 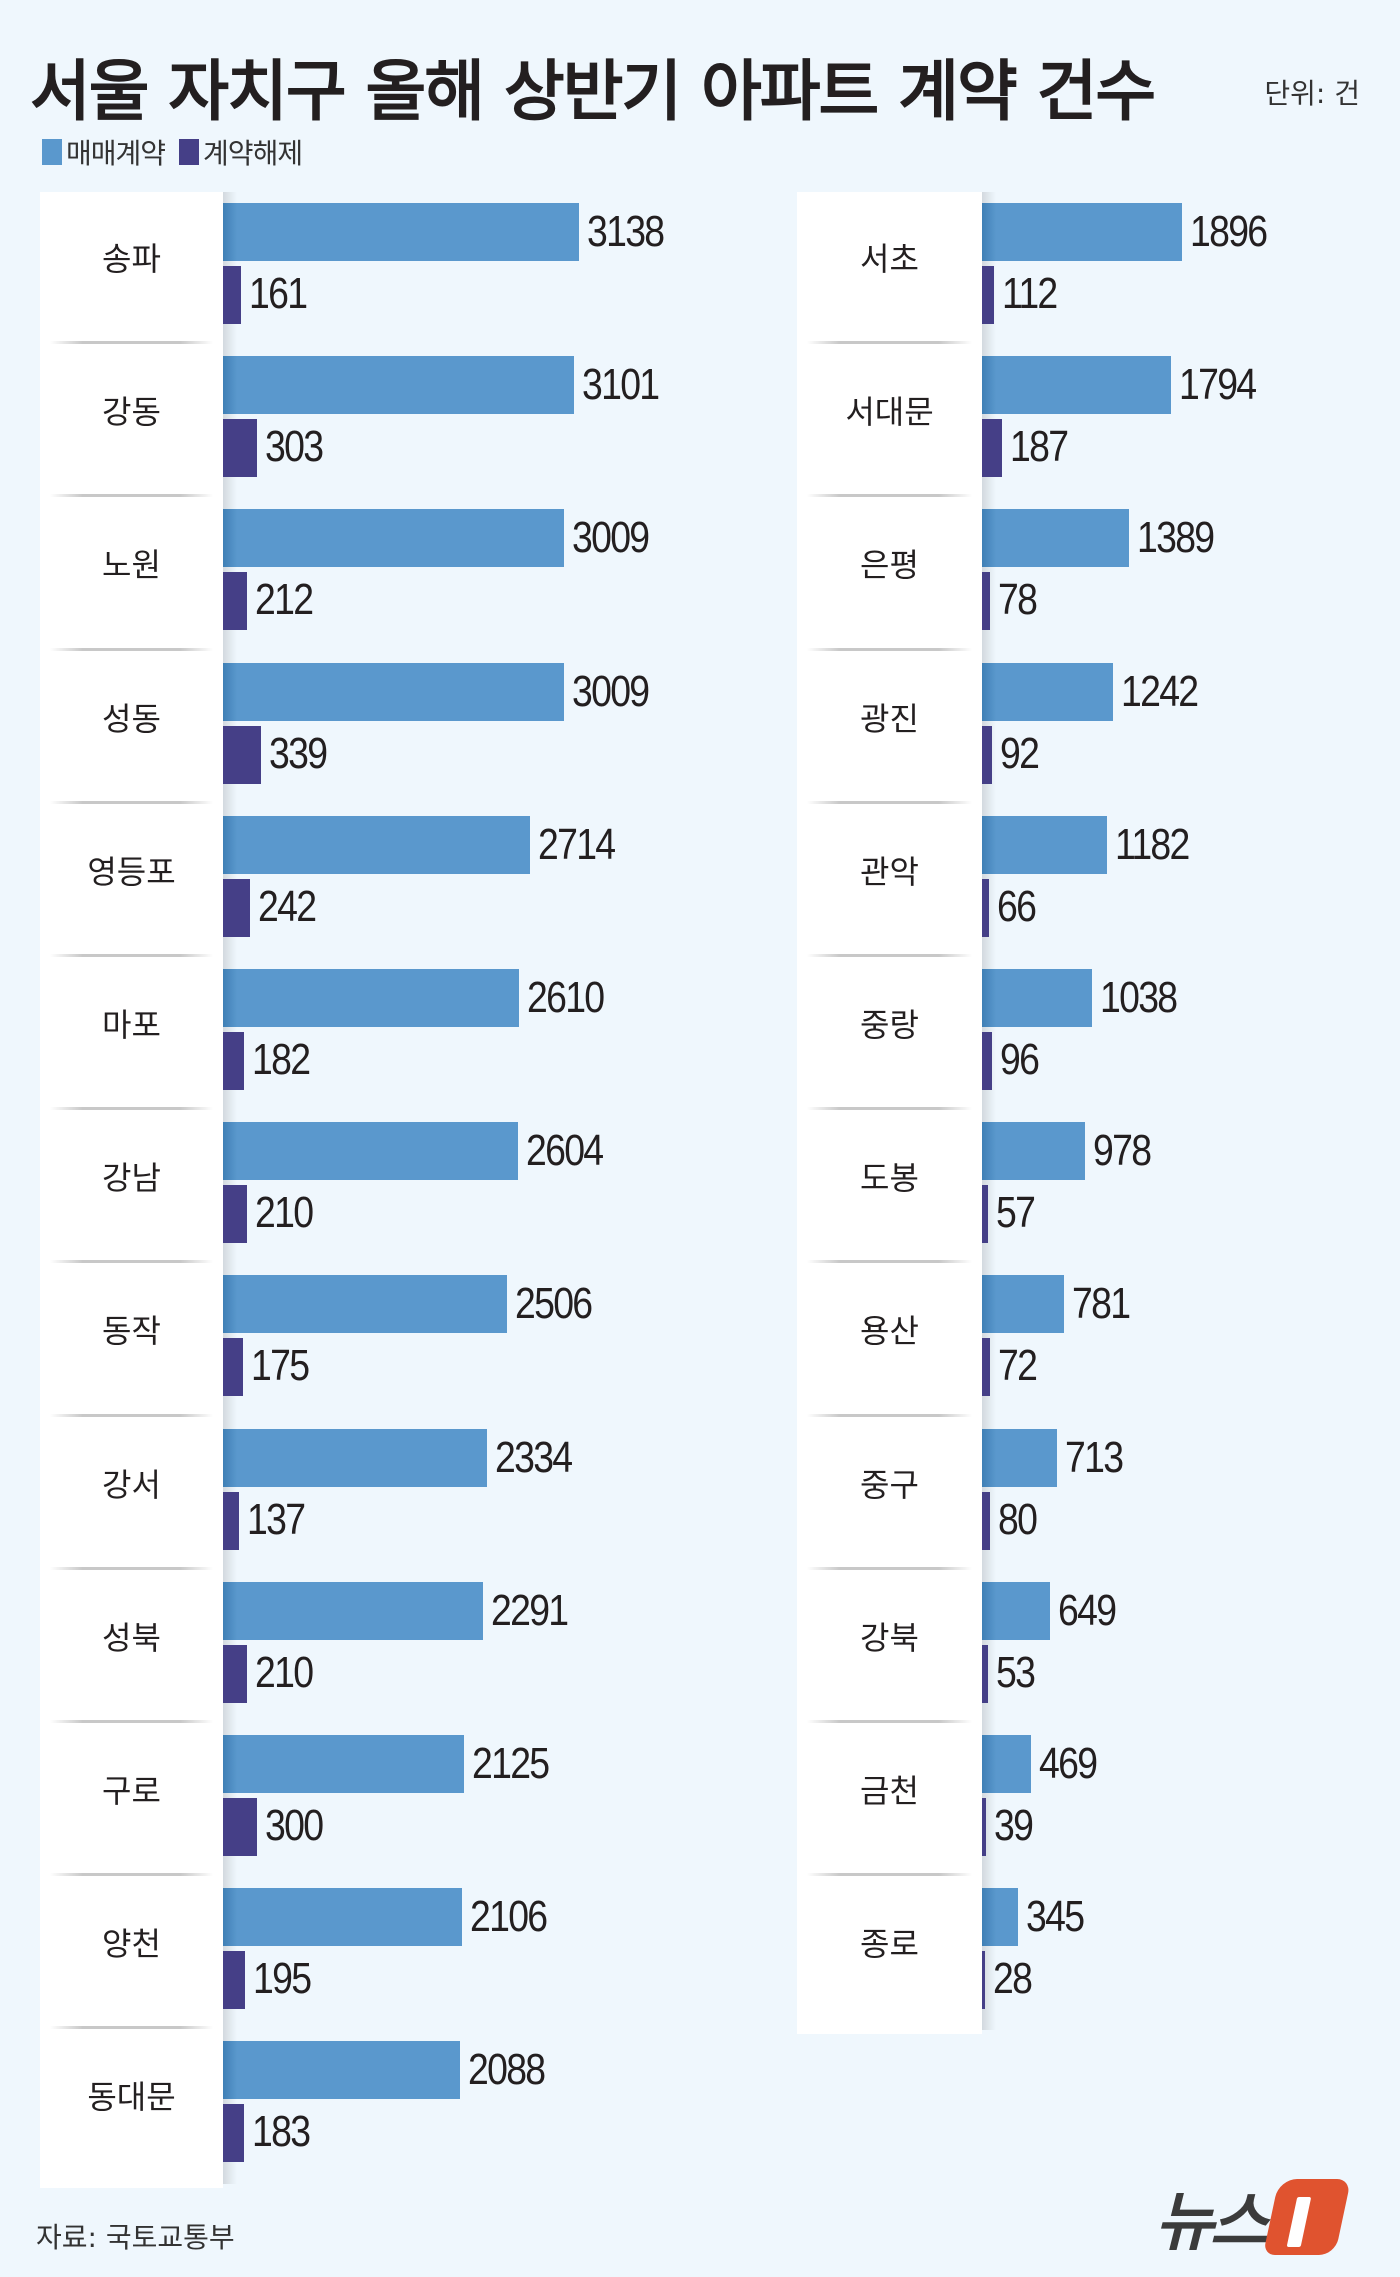 What do you see at coordinates (284, 1213) in the screenshot?
I see `value-label-cancel: 210` at bounding box center [284, 1213].